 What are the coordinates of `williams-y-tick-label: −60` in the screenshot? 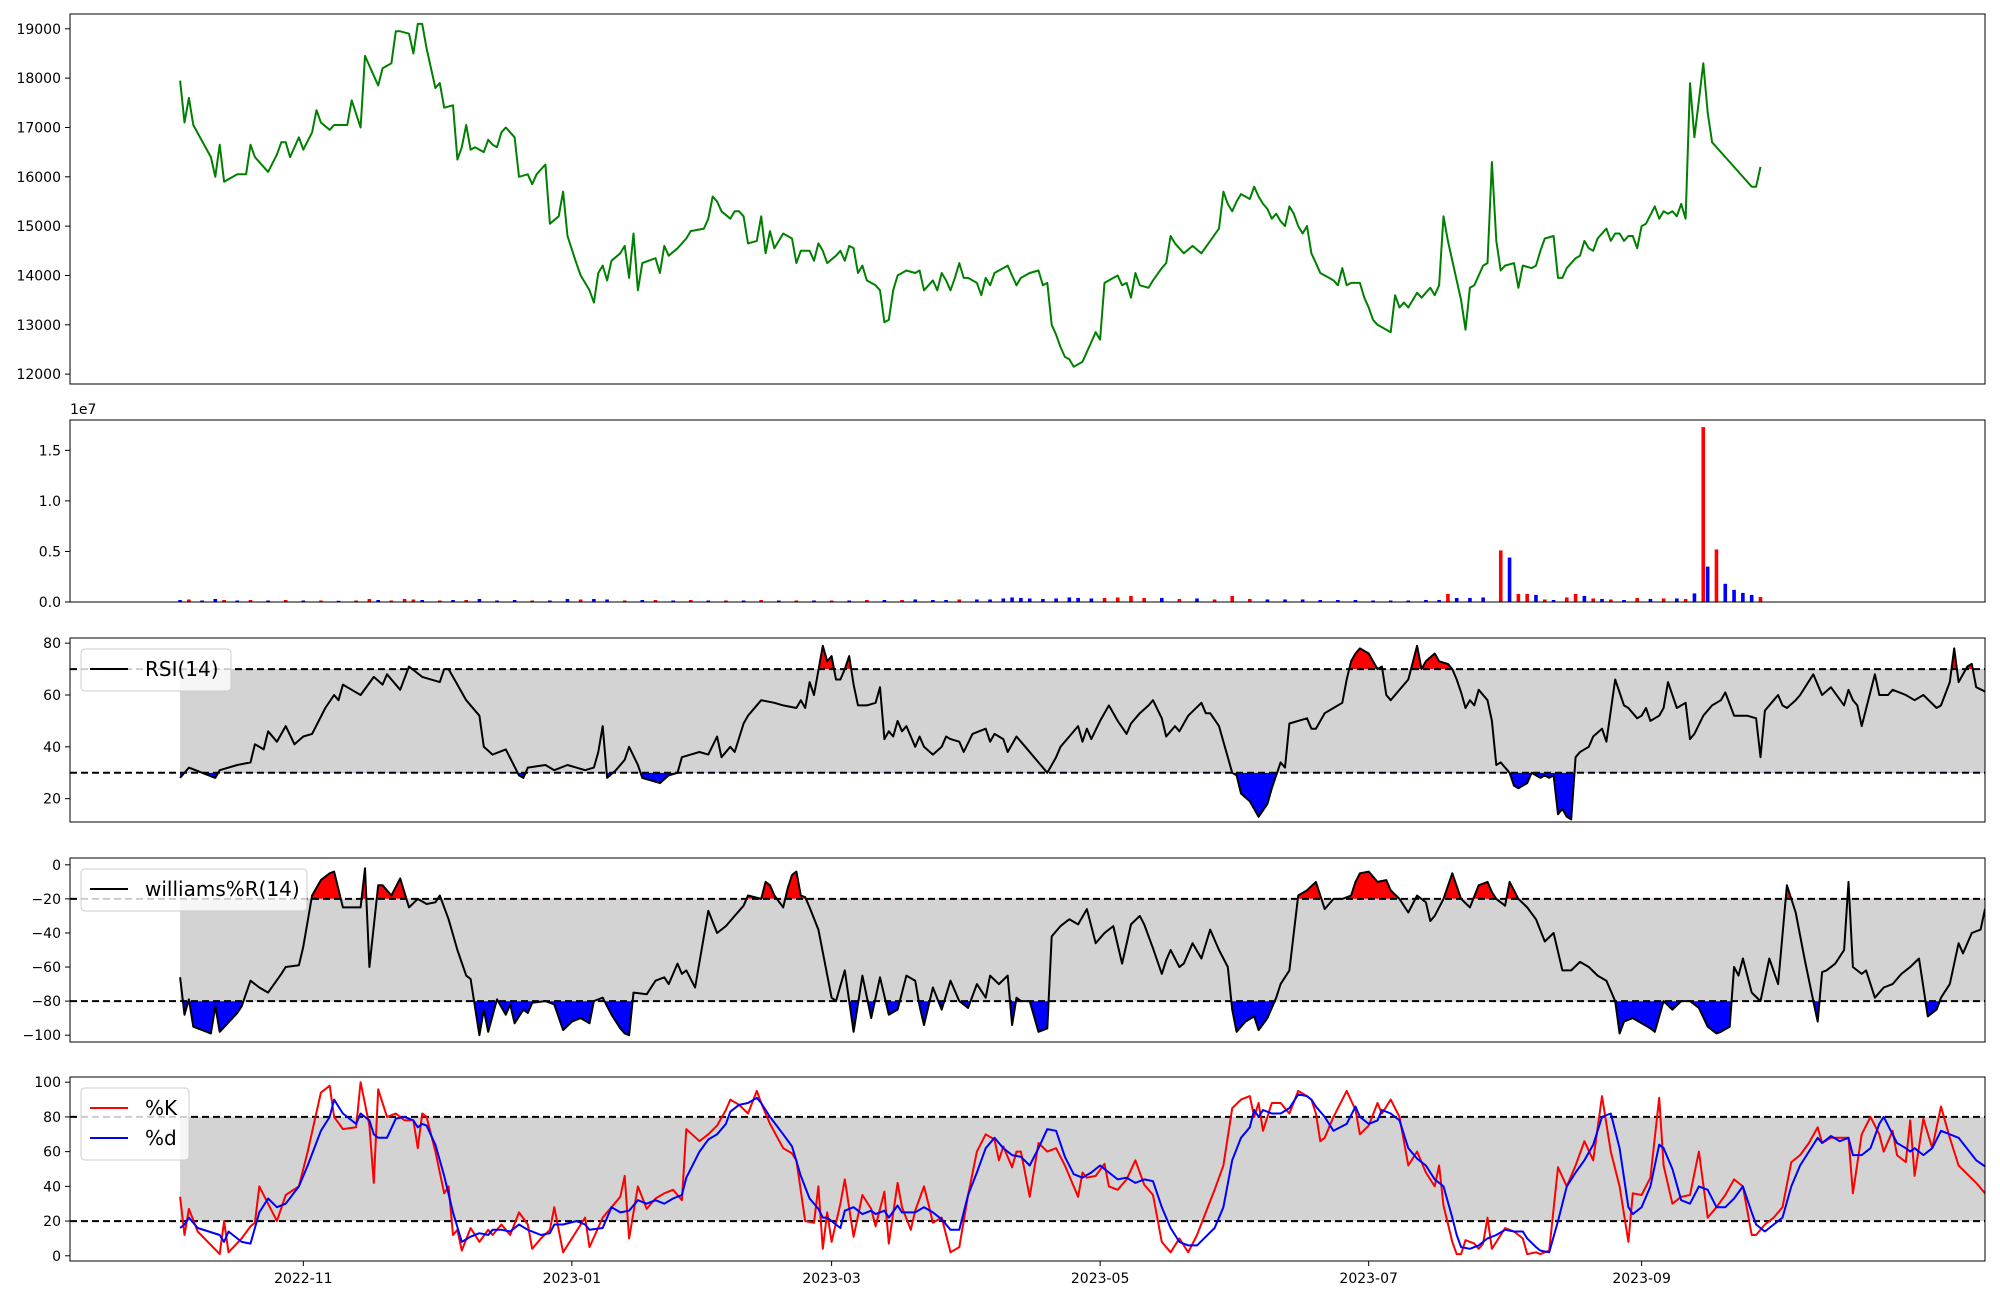 It's located at (46, 968).